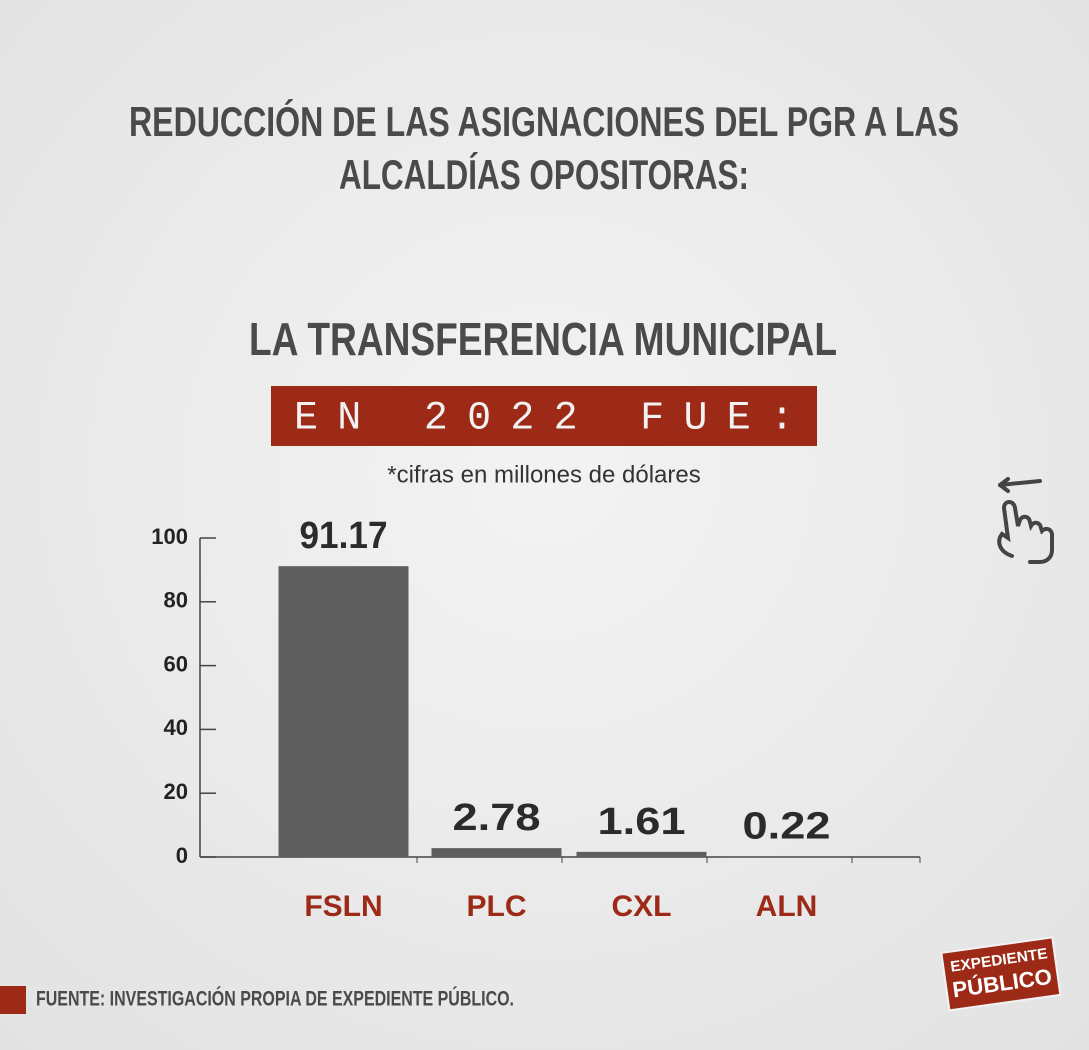  I want to click on logo: EXPEDIENTE PÚBLICO, so click(1001, 974).